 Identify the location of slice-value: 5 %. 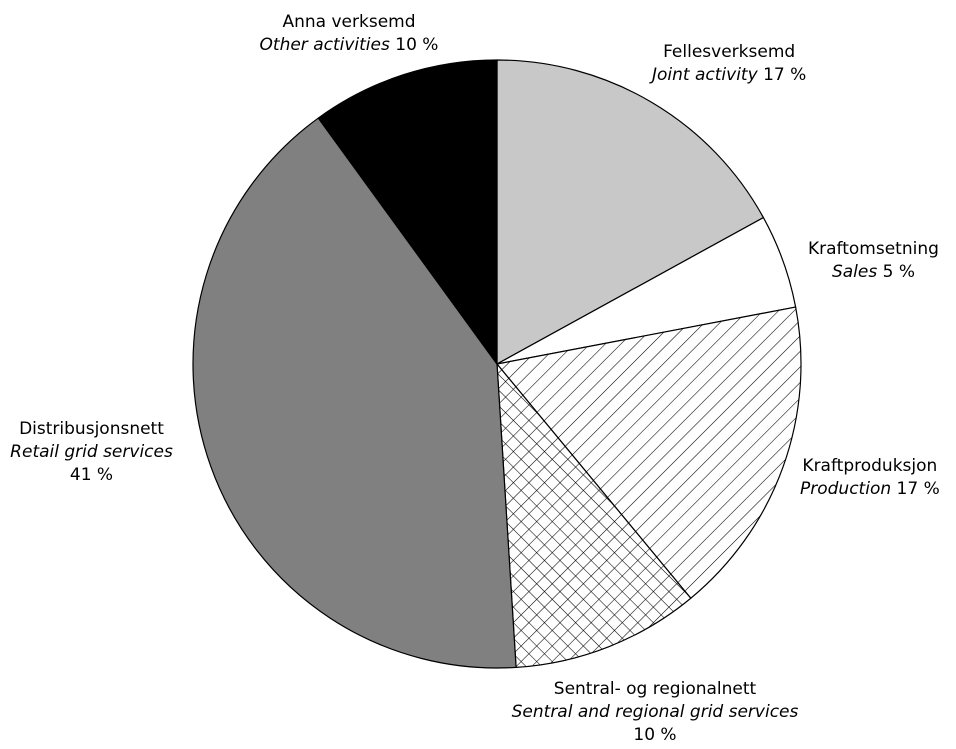
(898, 272).